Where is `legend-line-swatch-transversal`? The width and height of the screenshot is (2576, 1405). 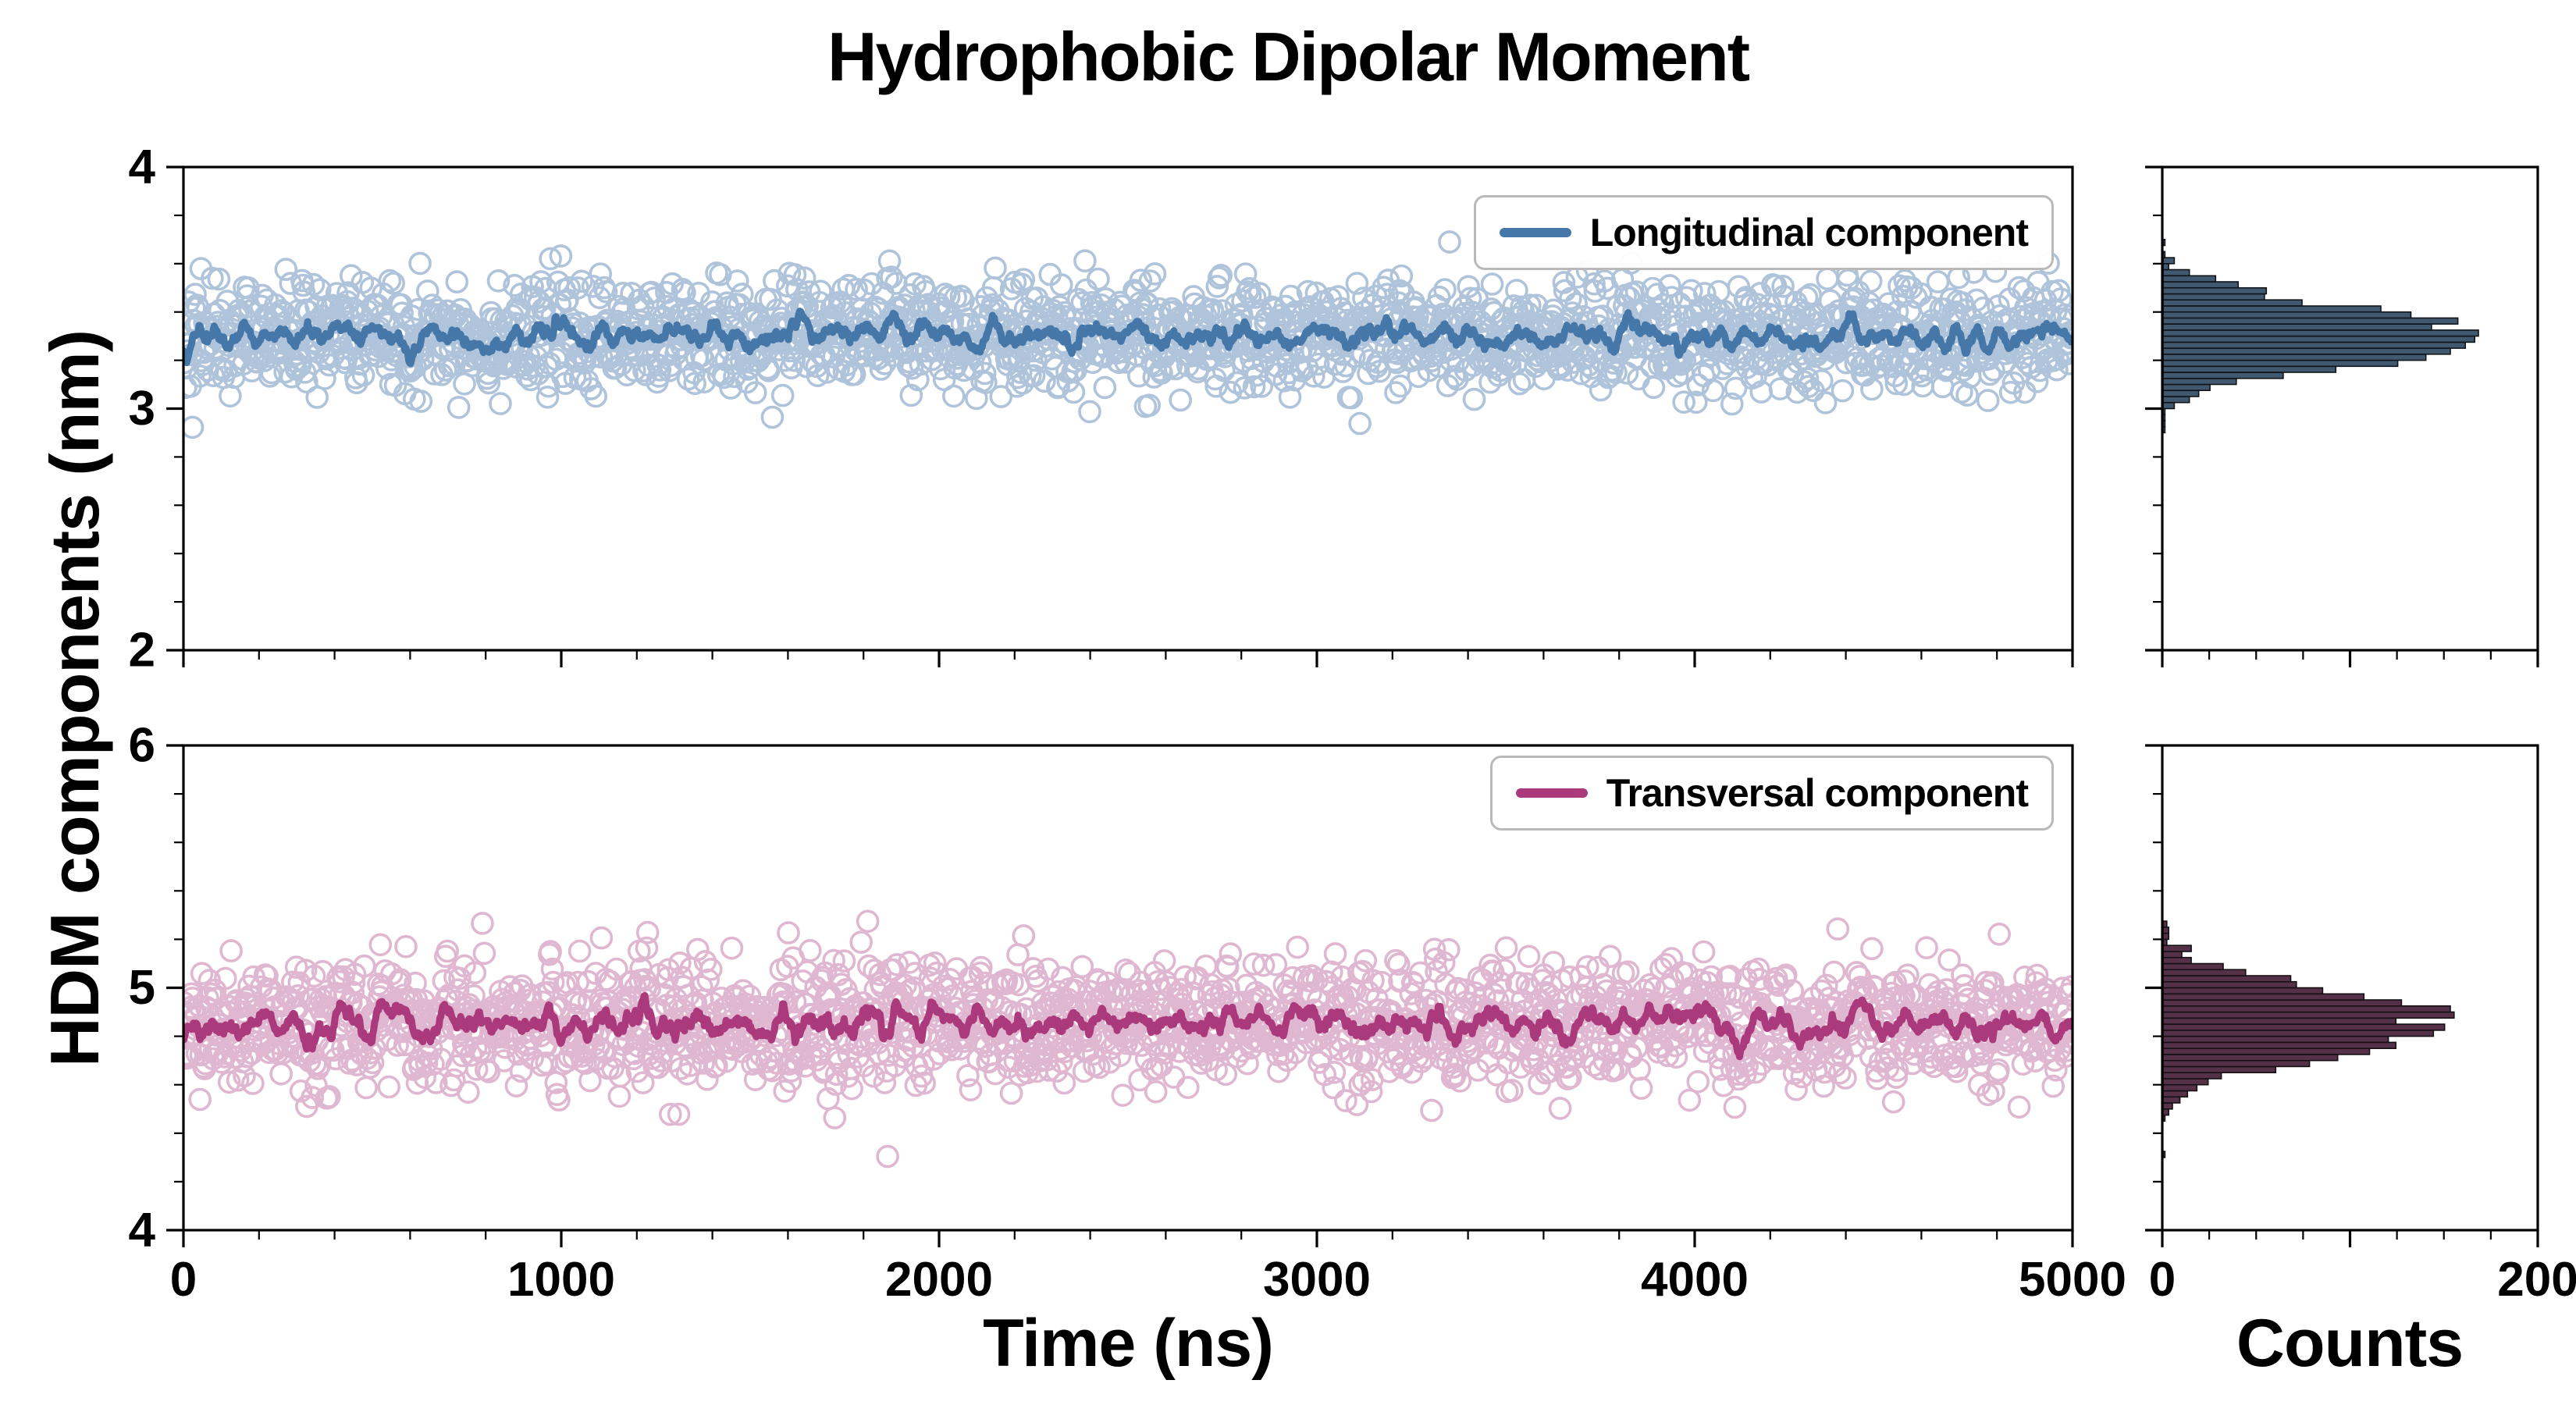
legend-line-swatch-transversal is located at coordinates (1551, 793).